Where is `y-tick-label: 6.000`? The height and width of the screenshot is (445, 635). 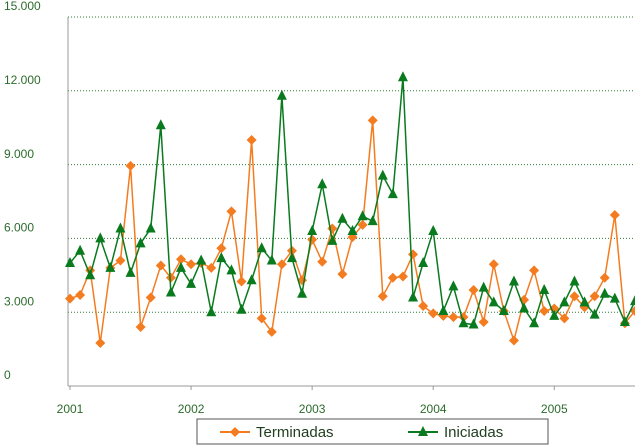
y-tick-label: 6.000 is located at coordinates (19, 228).